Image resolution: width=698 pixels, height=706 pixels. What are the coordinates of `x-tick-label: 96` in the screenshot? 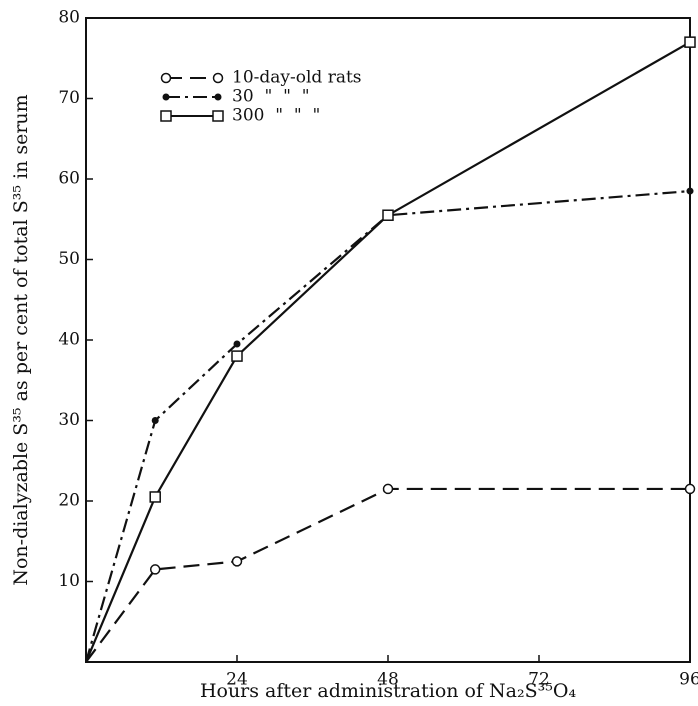 It's located at (688, 680).